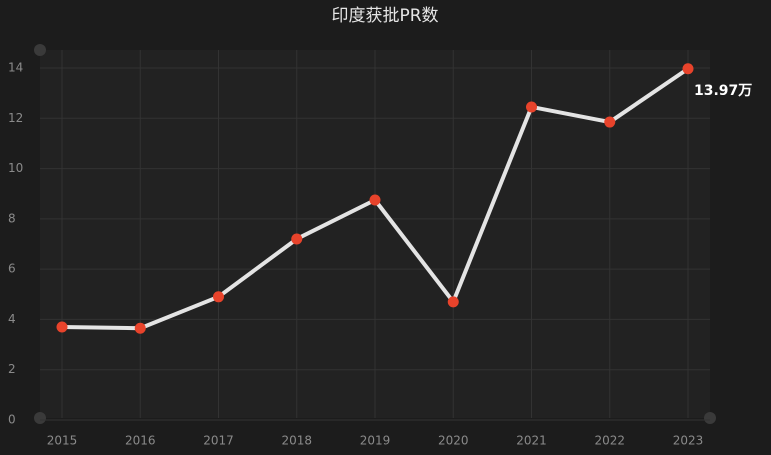 The height and width of the screenshot is (455, 771). I want to click on y-tick-label: 2, so click(12, 369).